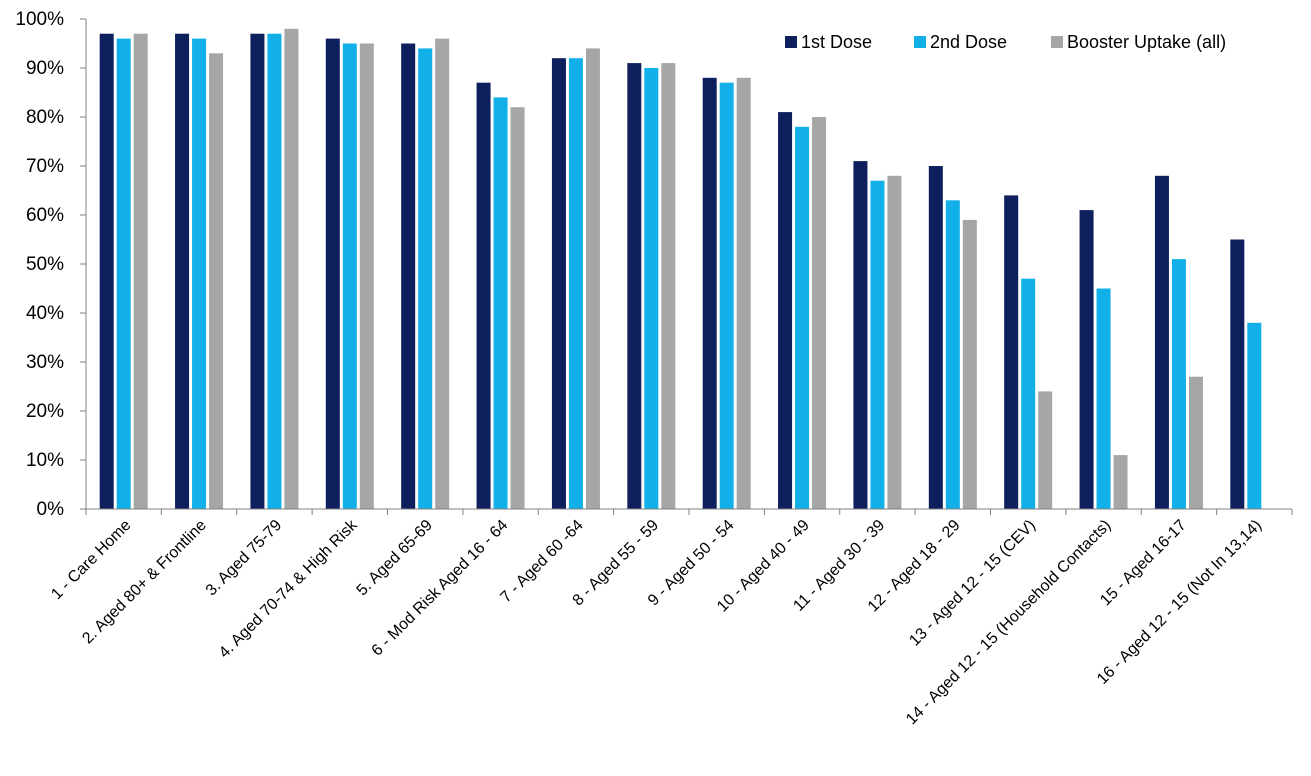  I want to click on x-category-label: 6 - Mod Risk Aged 16 - 64, so click(440, 588).